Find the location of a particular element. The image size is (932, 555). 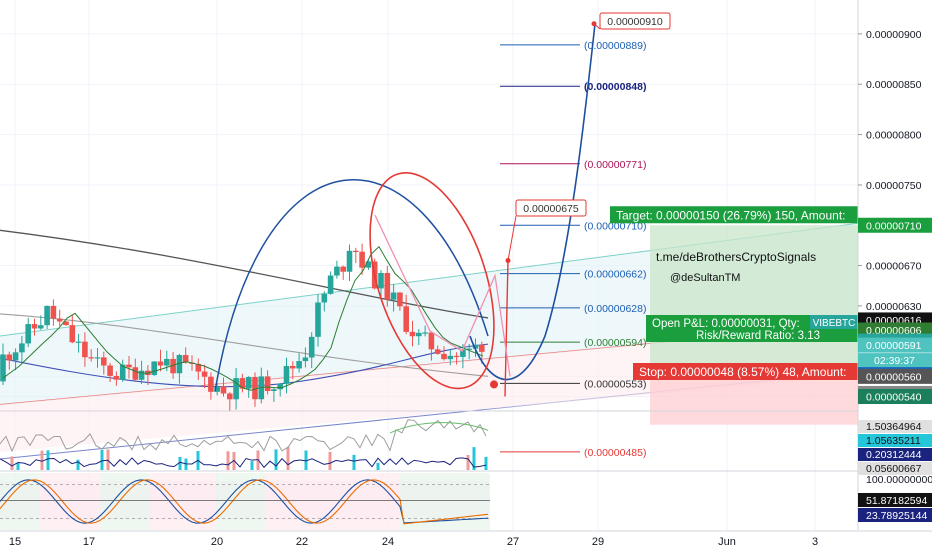

x-tick-label: 24 is located at coordinates (388, 542).